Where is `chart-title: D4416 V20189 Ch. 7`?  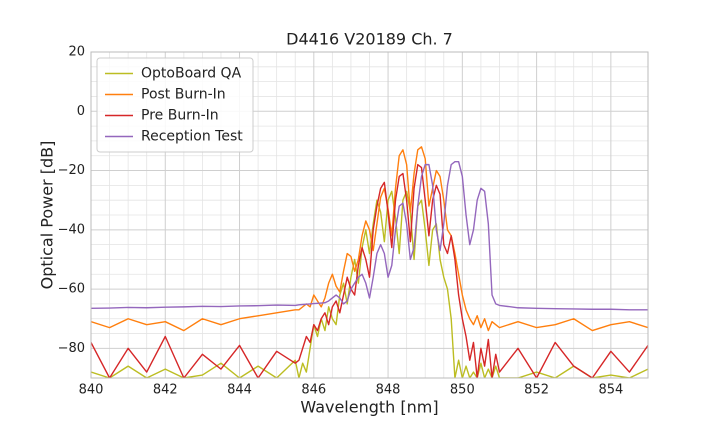 chart-title: D4416 V20189 Ch. 7 is located at coordinates (369, 39).